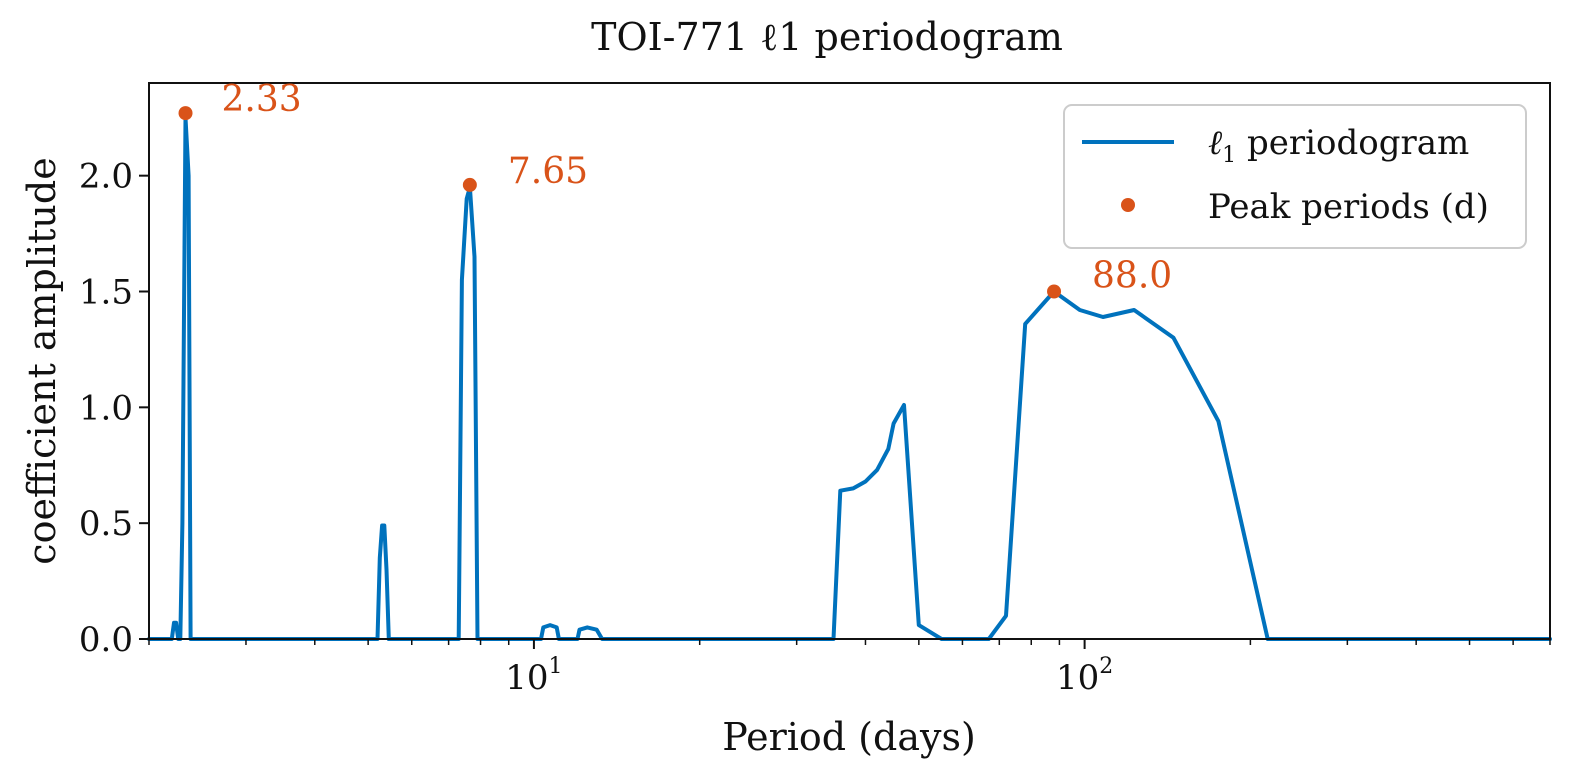 This screenshot has height=784, width=1577. I want to click on y-tick-label: 0.0, so click(106, 640).